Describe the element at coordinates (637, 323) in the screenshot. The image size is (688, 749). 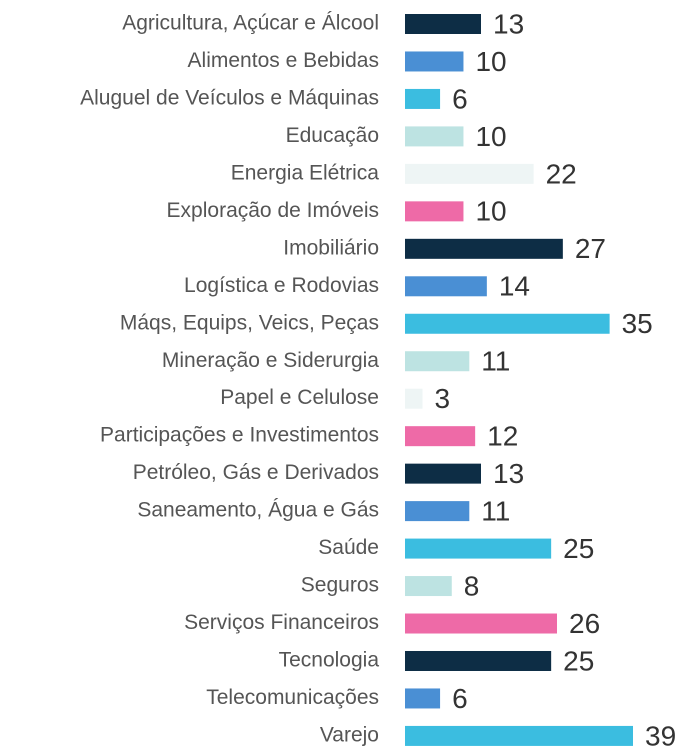
I see `value-label: 35` at that location.